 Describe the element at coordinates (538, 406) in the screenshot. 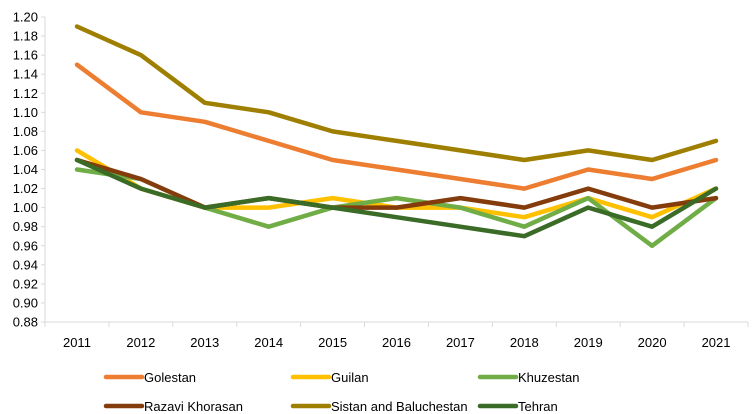

I see `legend-label-tehran: Tehran` at that location.